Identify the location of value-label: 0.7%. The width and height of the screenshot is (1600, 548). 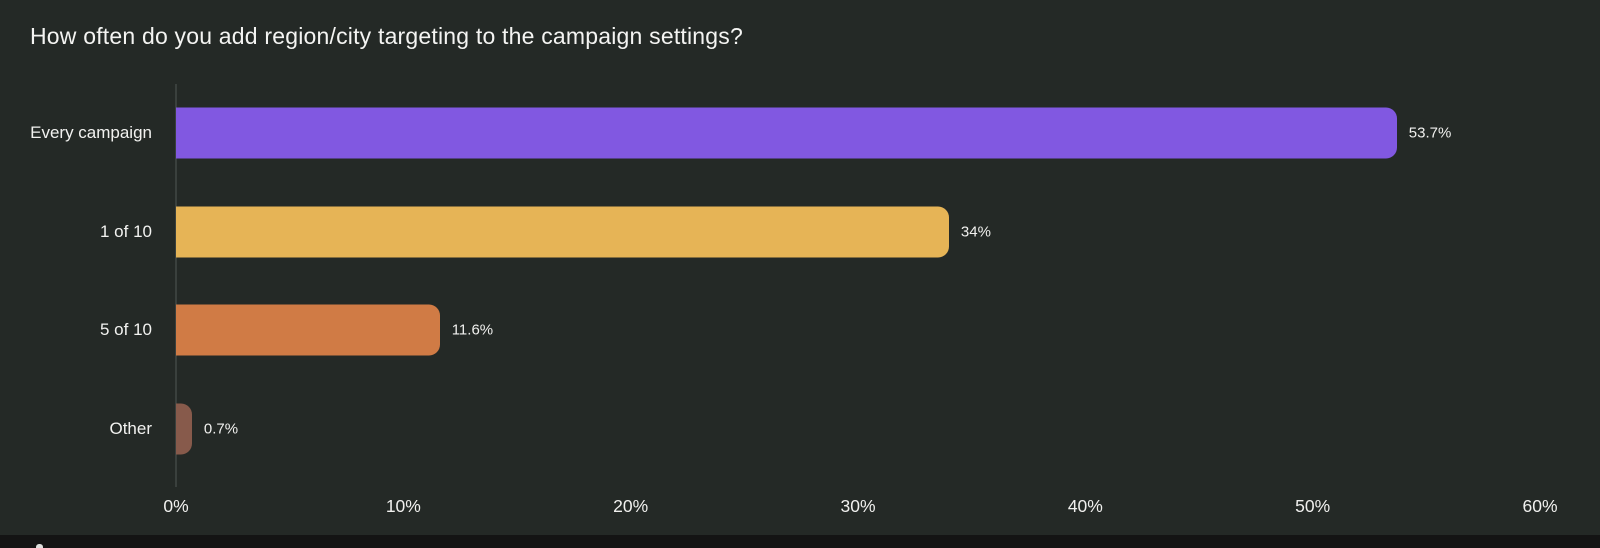
(221, 429).